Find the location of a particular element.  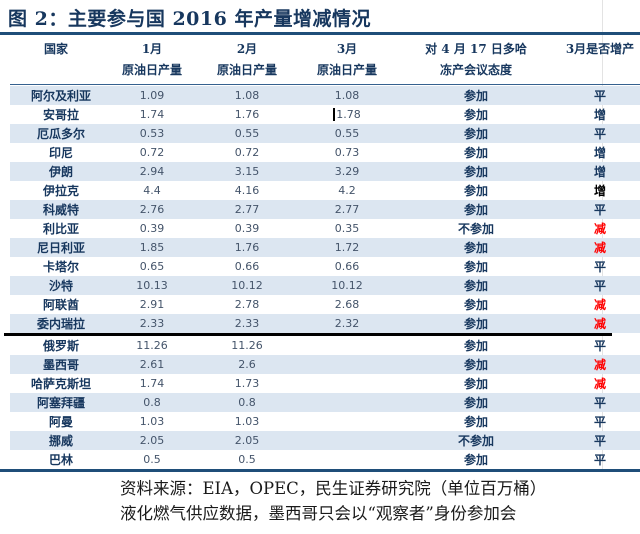

table-row: 阿联酋 2.91 2.78 2.68 参加 减 is located at coordinates (325, 304).